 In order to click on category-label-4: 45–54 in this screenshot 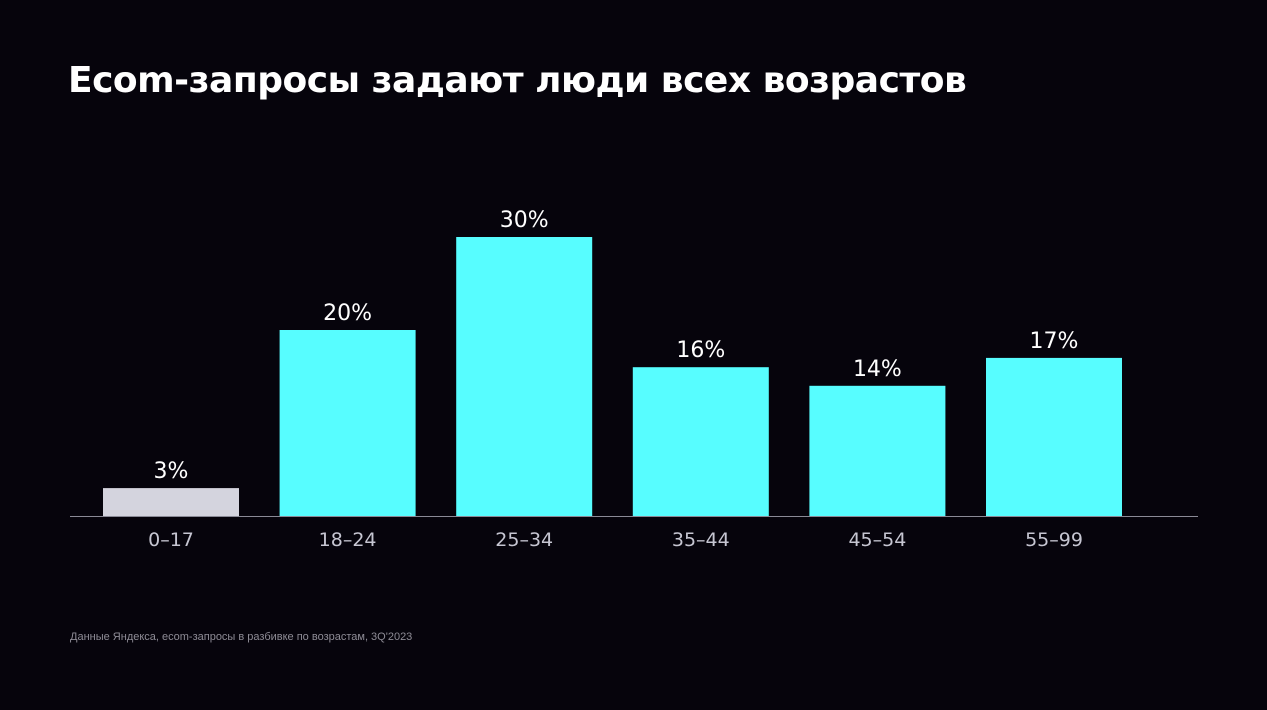, I will do `click(877, 540)`.